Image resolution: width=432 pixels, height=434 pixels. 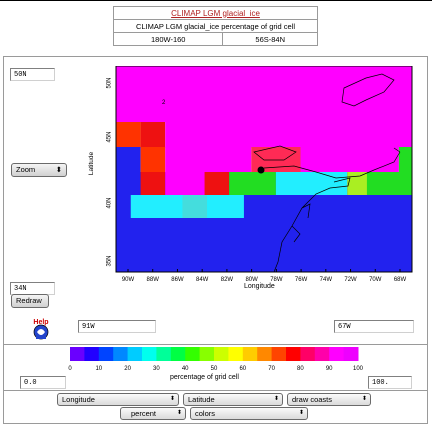 What do you see at coordinates (204, 377) in the screenshot?
I see `colorbar-label: percentage of grid cell` at bounding box center [204, 377].